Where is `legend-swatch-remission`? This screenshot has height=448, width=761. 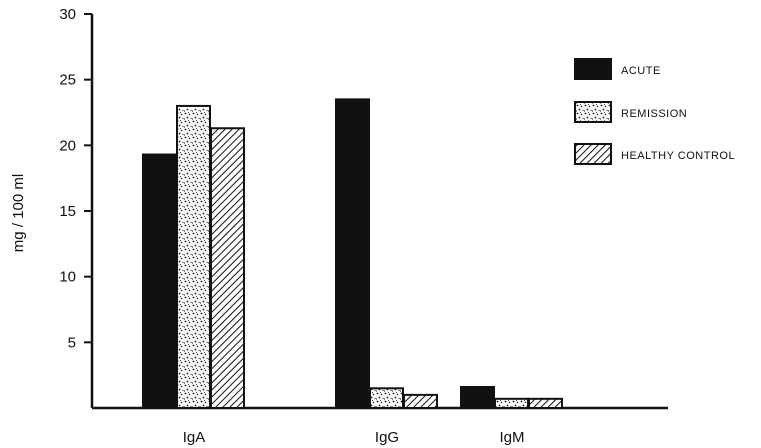
legend-swatch-remission is located at coordinates (593, 112).